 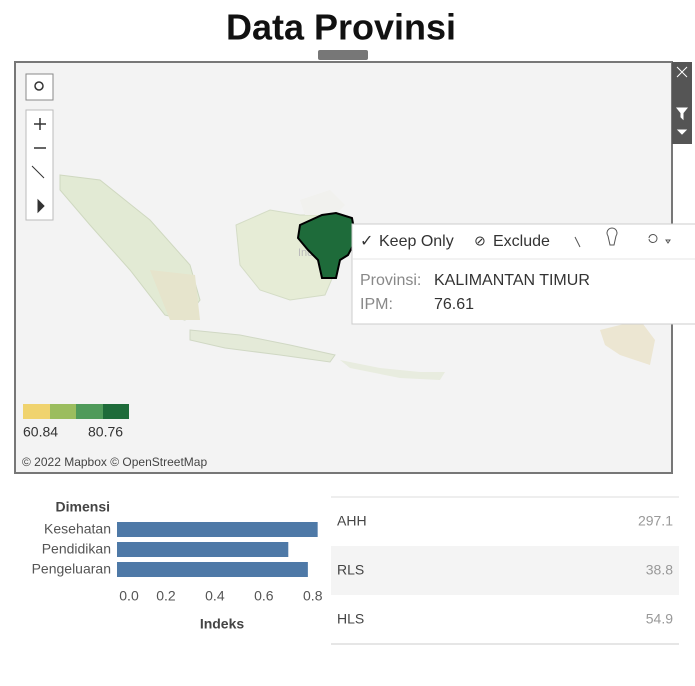 What do you see at coordinates (166, 596) in the screenshot?
I see `x-tick-label: 0.2` at bounding box center [166, 596].